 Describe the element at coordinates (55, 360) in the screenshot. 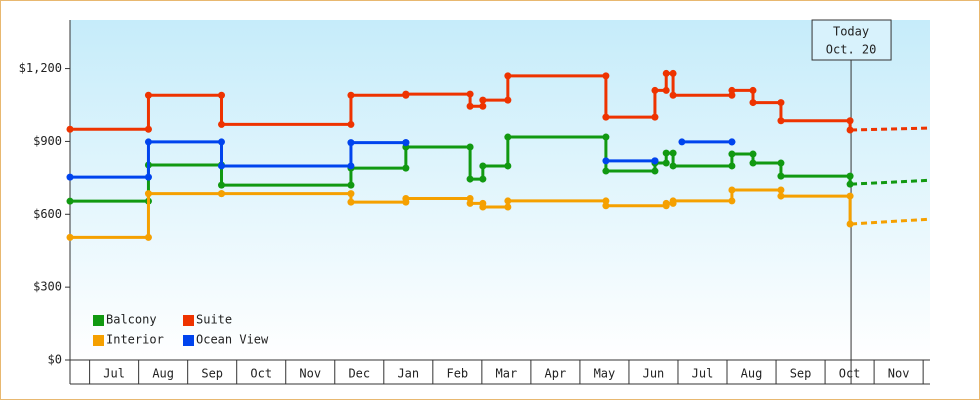

I see `y-tick-label: $0` at that location.